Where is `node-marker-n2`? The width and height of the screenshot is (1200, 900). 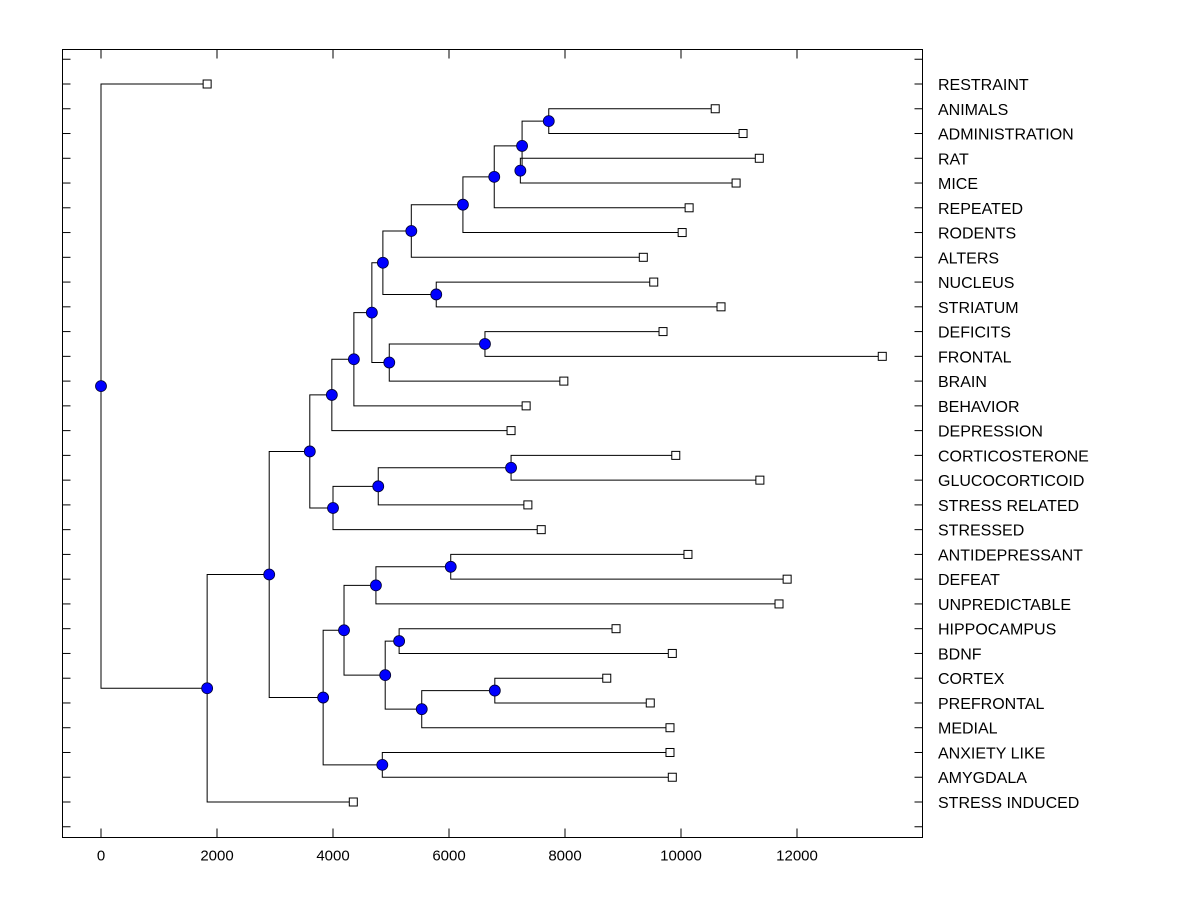
node-marker-n2 is located at coordinates (207, 688).